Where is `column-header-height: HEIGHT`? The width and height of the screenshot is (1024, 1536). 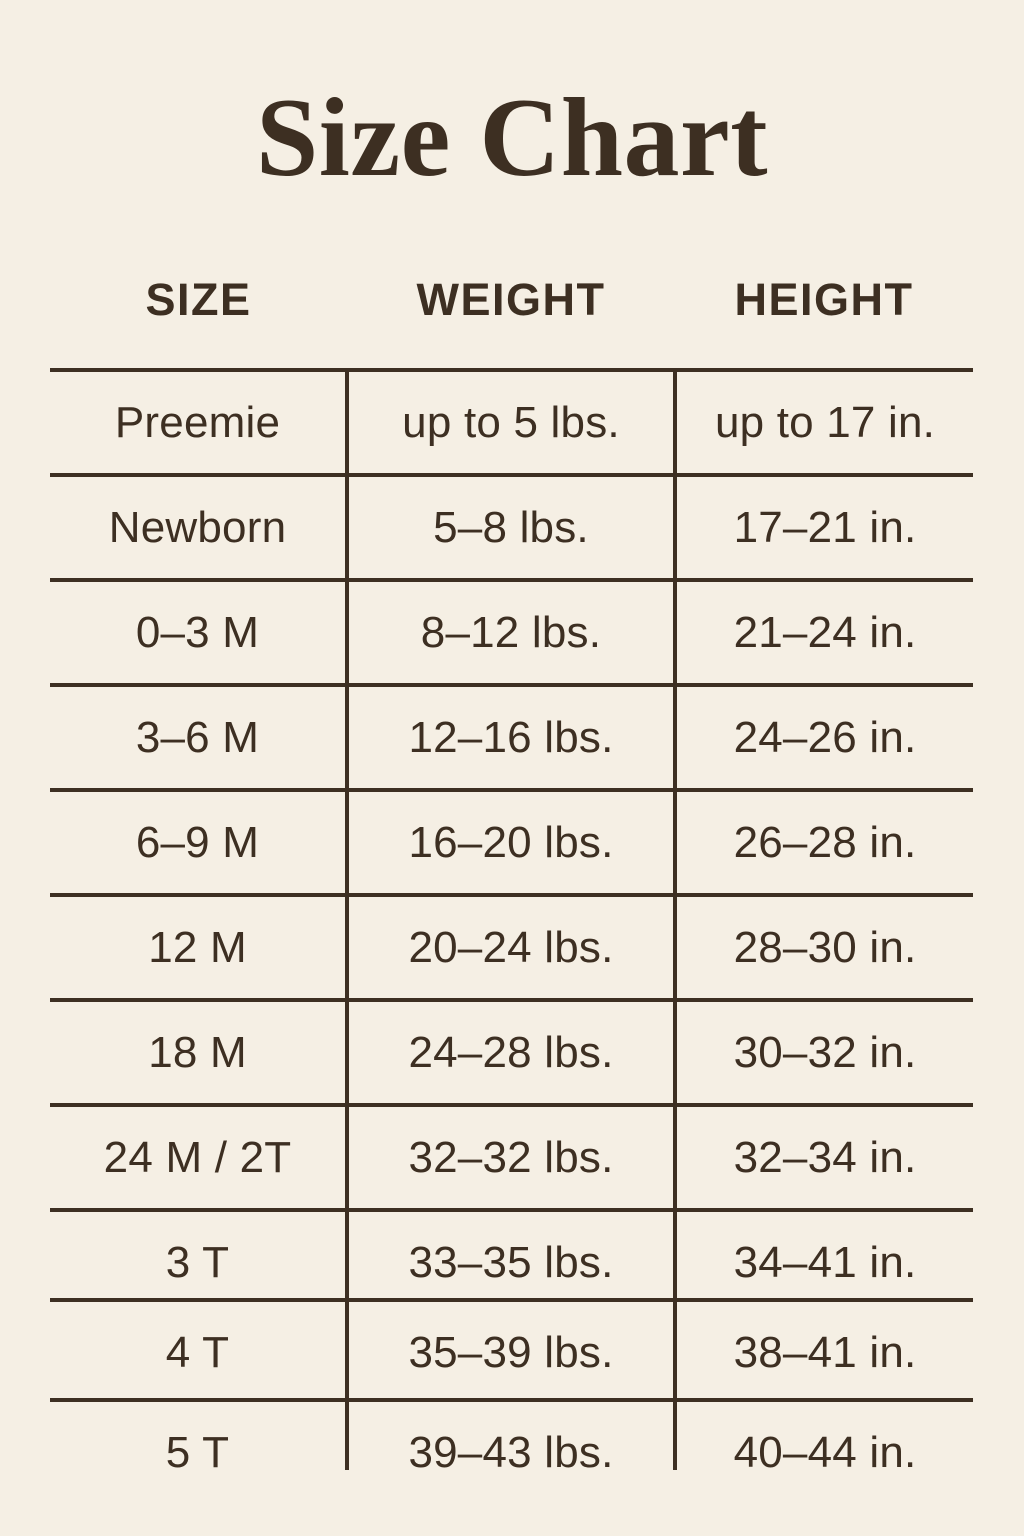
column-header-height: HEIGHT is located at coordinates (824, 299).